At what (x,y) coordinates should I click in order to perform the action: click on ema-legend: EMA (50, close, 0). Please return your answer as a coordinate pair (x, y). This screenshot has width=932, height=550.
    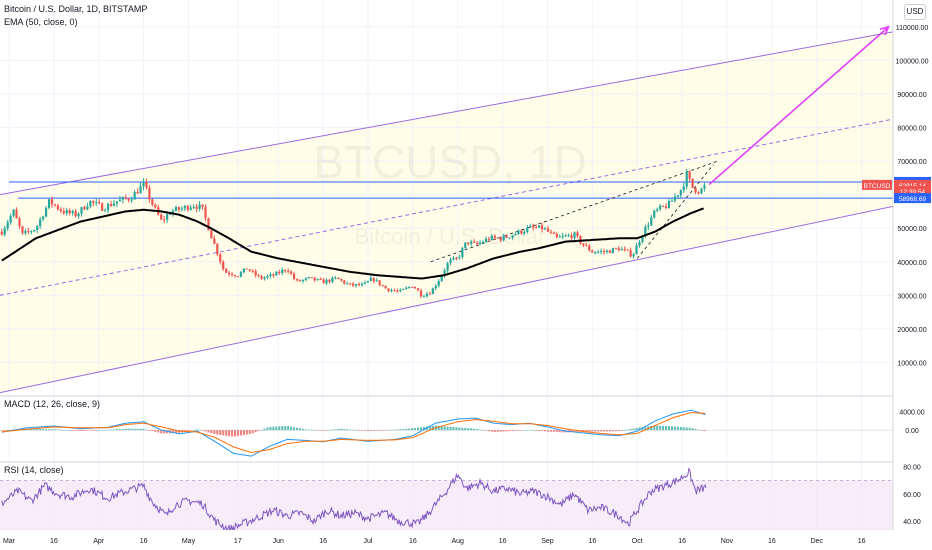
    Looking at the image, I should click on (41, 22).